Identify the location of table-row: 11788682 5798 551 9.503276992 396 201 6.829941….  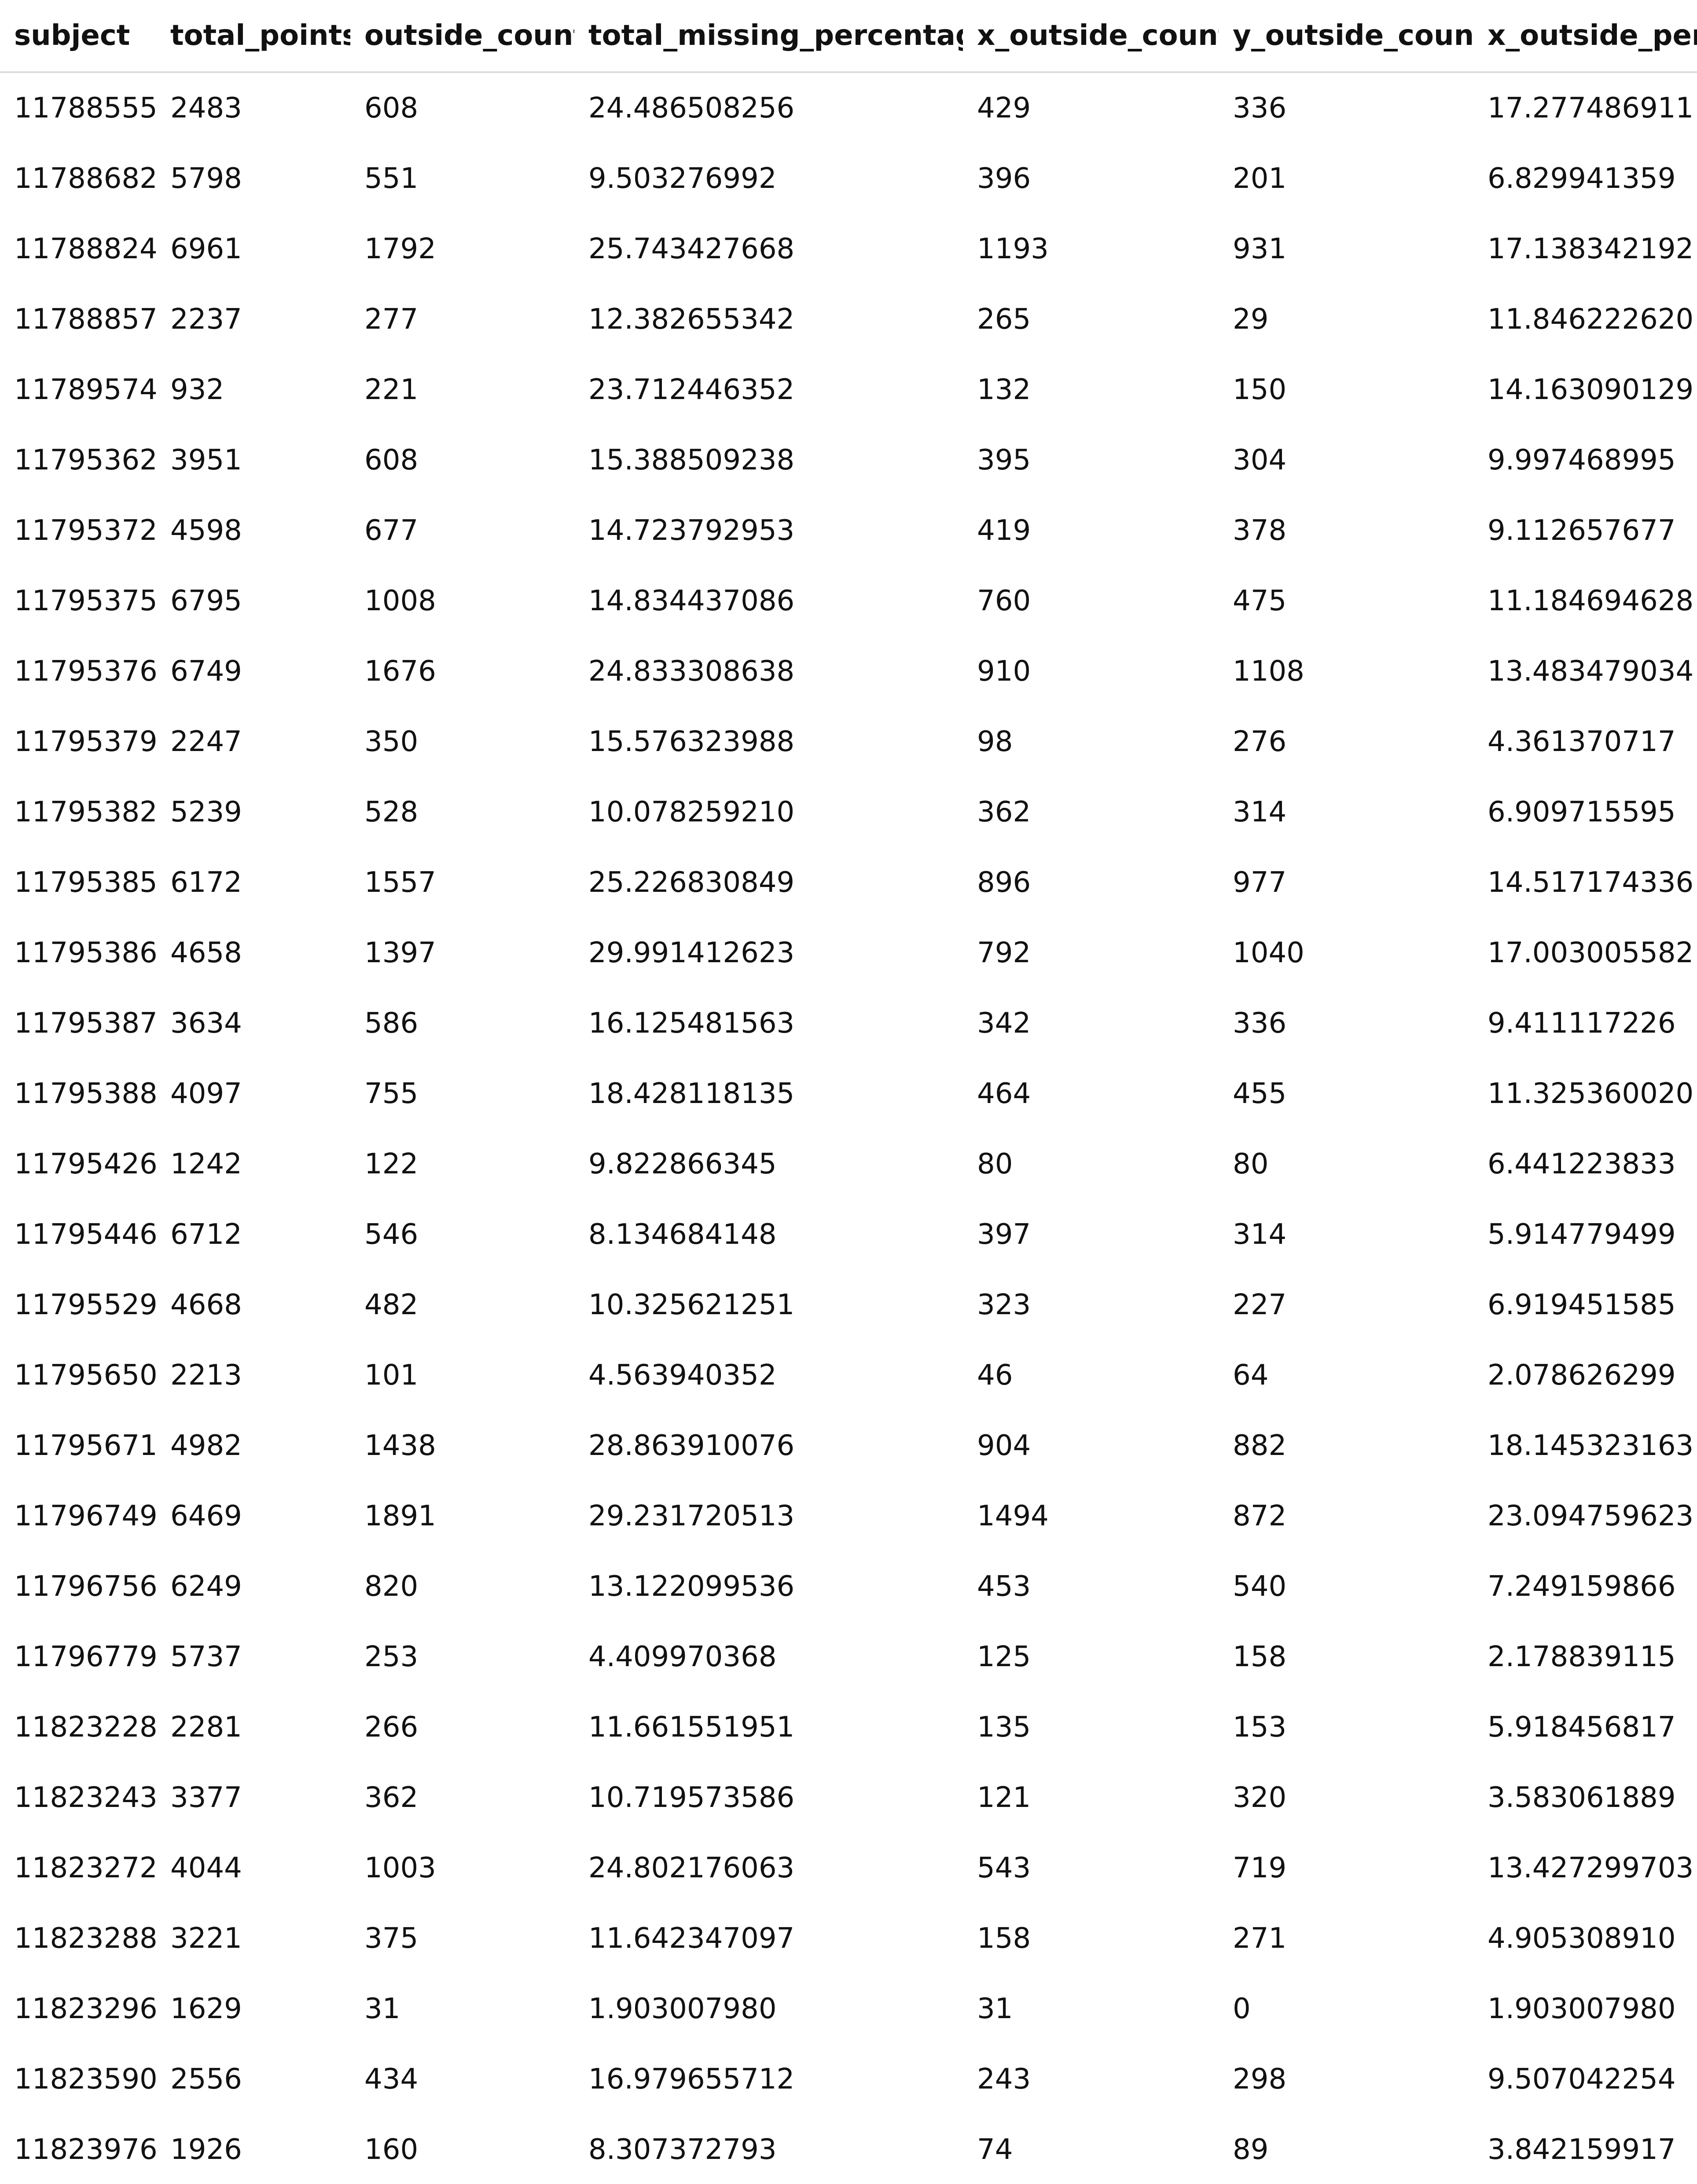
(848, 178).